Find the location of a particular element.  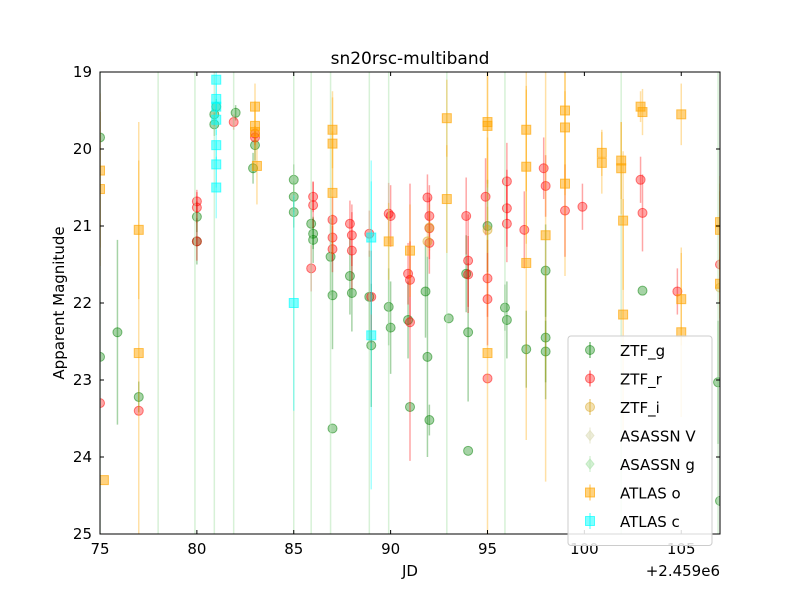

chart-title: sn20rsc-multiband is located at coordinates (410, 59).